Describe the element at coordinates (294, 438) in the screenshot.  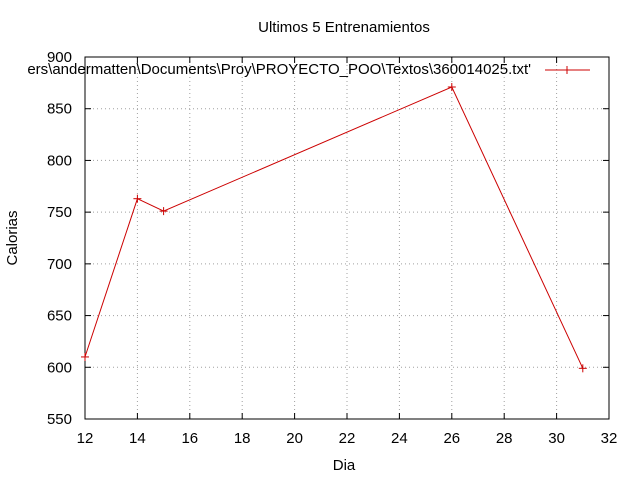
I see `x-tick-label: 20` at that location.